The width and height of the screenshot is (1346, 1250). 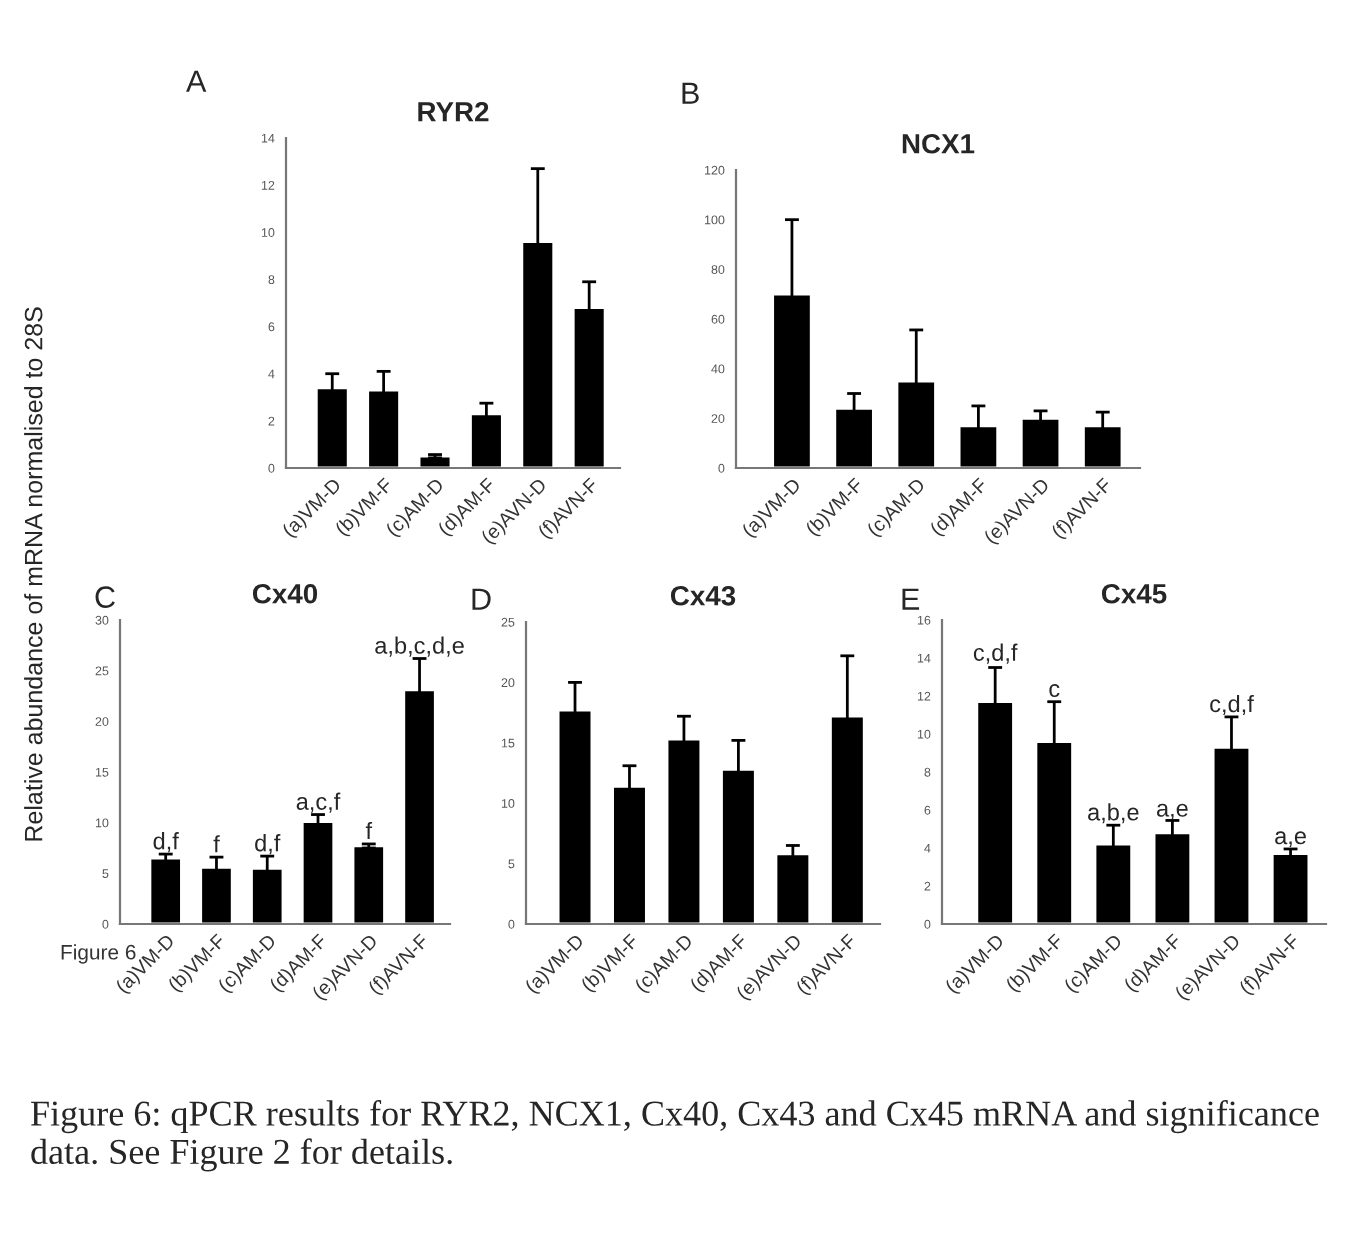 I want to click on chart-title: Cx43, so click(x=703, y=595).